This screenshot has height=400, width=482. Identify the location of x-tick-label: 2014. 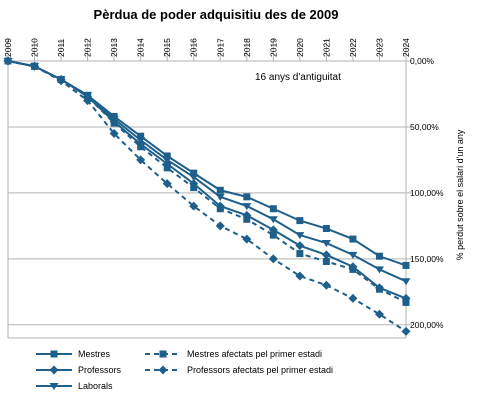
(141, 47).